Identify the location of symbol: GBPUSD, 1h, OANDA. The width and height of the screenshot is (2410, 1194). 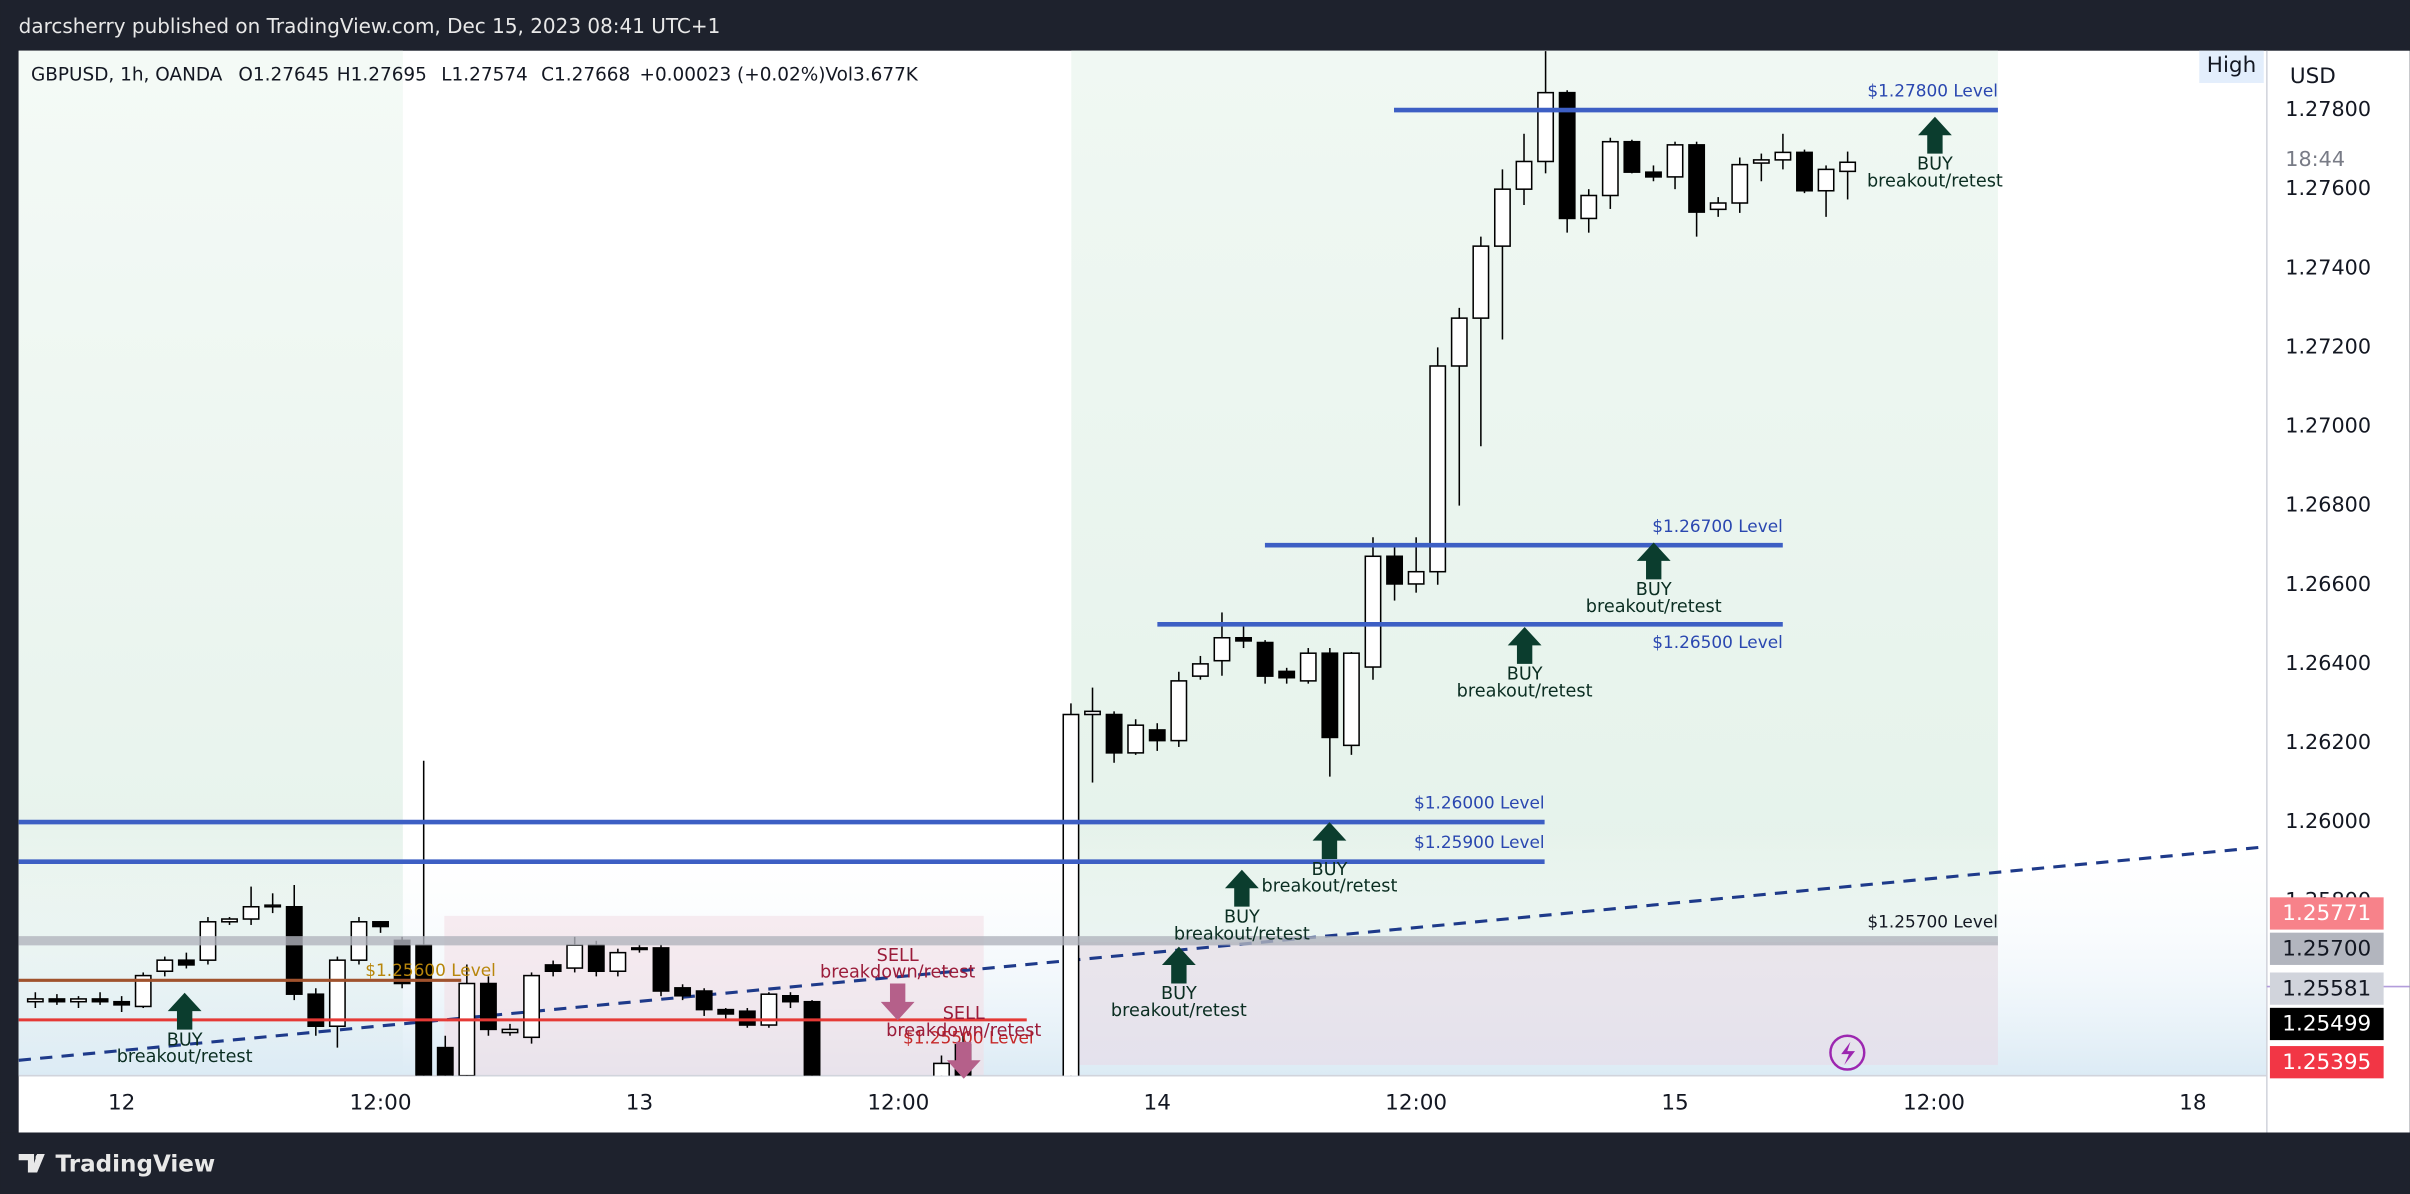
(127, 74).